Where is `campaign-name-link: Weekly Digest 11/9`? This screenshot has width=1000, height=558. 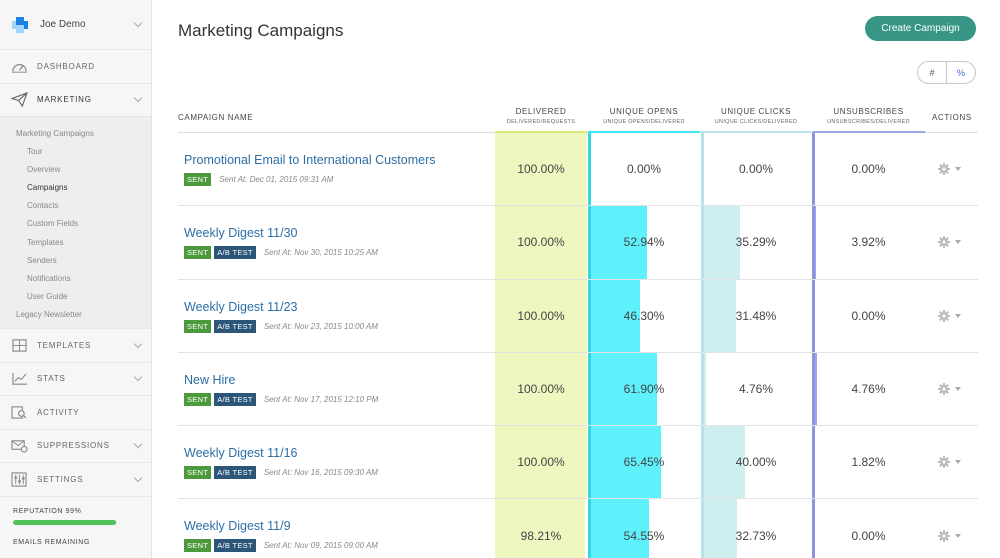
campaign-name-link: Weekly Digest 11/9 is located at coordinates (237, 526).